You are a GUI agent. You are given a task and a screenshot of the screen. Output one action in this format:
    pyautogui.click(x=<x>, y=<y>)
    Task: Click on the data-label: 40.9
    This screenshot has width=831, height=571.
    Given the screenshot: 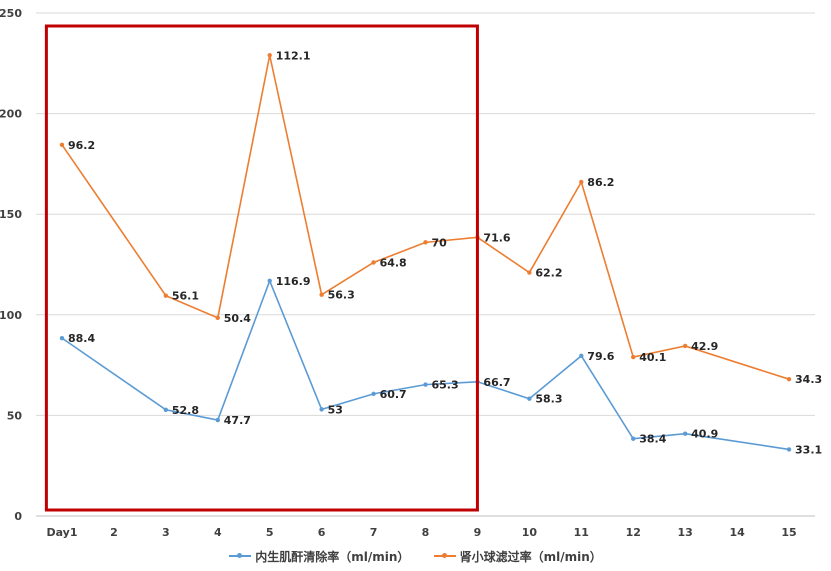 What is the action you would take?
    pyautogui.click(x=704, y=434)
    